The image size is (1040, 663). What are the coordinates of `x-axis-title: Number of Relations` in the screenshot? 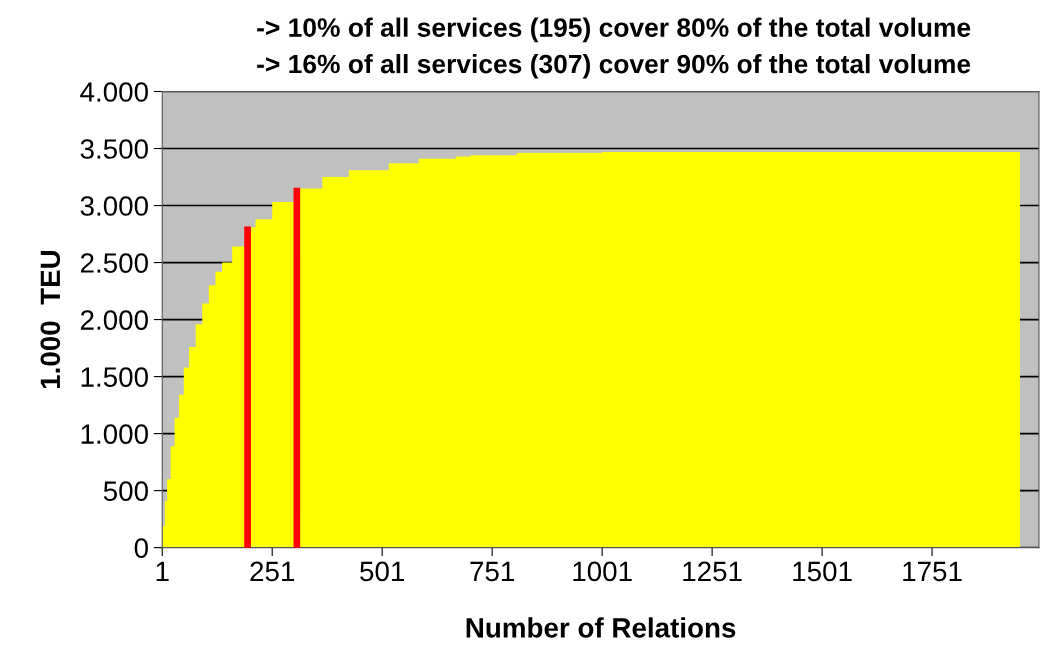 It's located at (601, 627).